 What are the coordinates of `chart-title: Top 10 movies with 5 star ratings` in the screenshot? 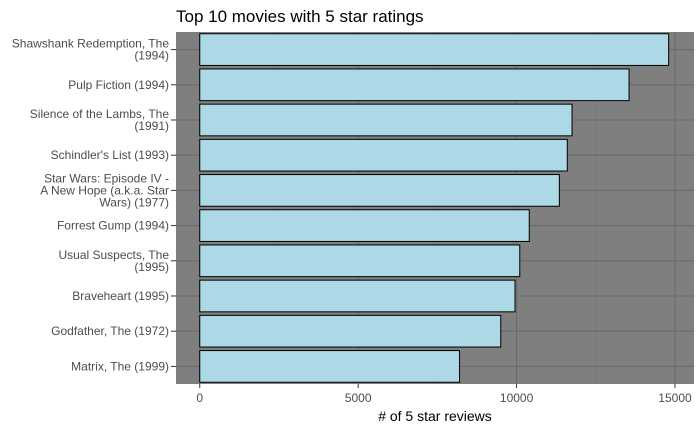 It's located at (300, 16).